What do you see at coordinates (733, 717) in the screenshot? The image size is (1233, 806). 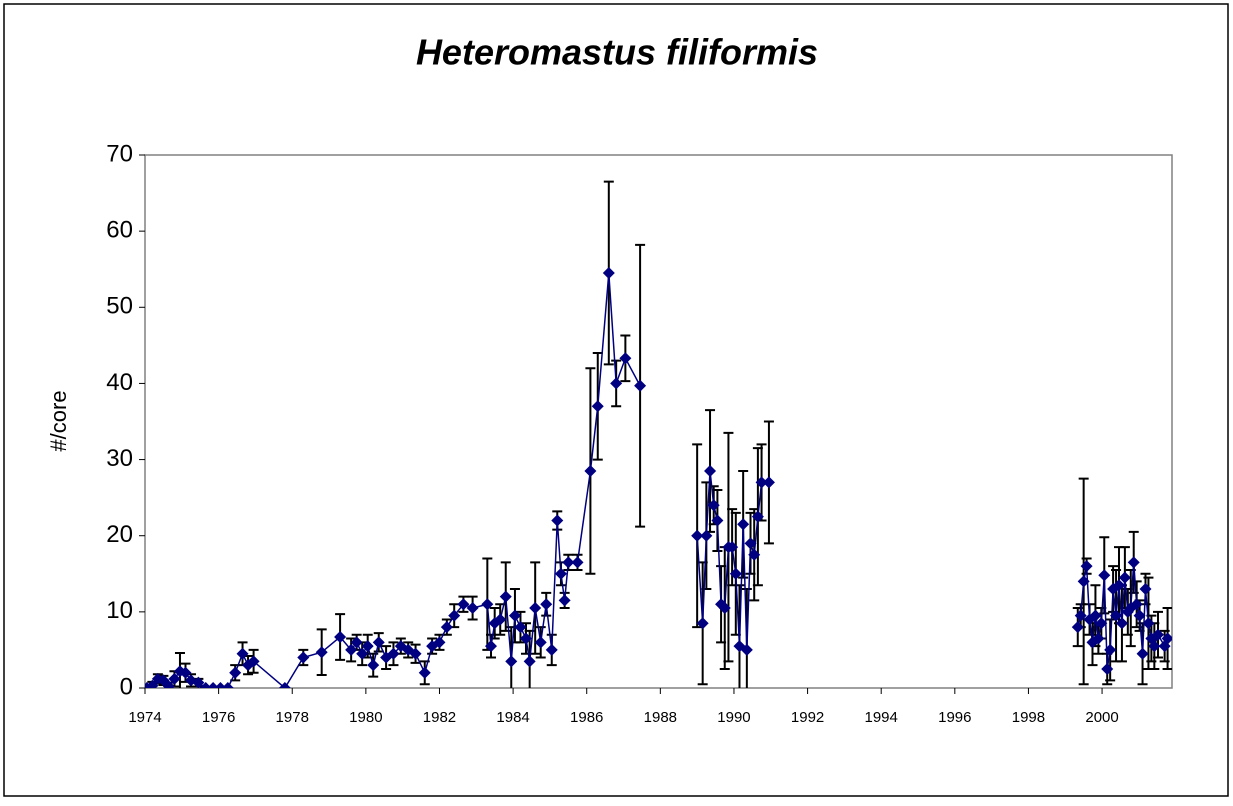 I see `x-tick-label: 1990` at bounding box center [733, 717].